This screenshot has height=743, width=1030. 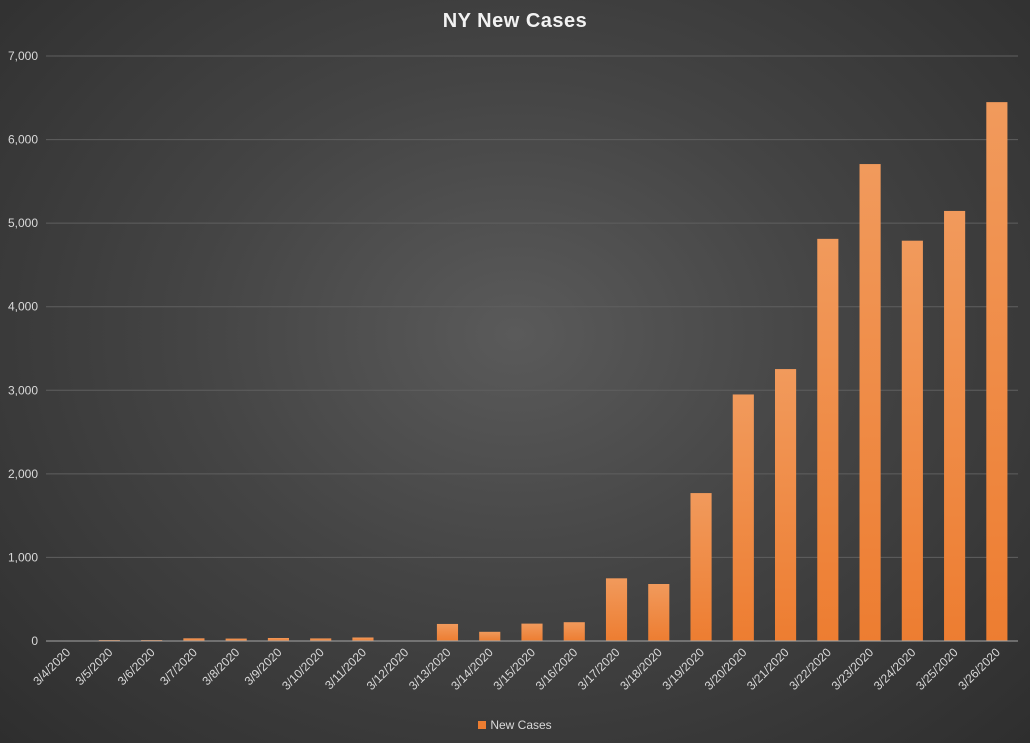 I want to click on y-tick-label: 6,000, so click(x=23, y=140).